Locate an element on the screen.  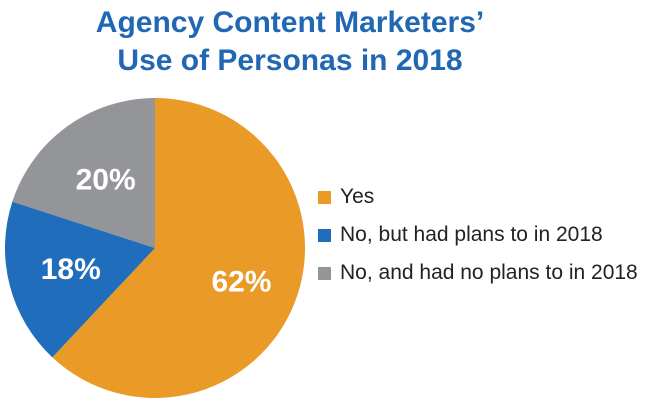
pie-slice-no-but-plans is located at coordinates (79, 279).